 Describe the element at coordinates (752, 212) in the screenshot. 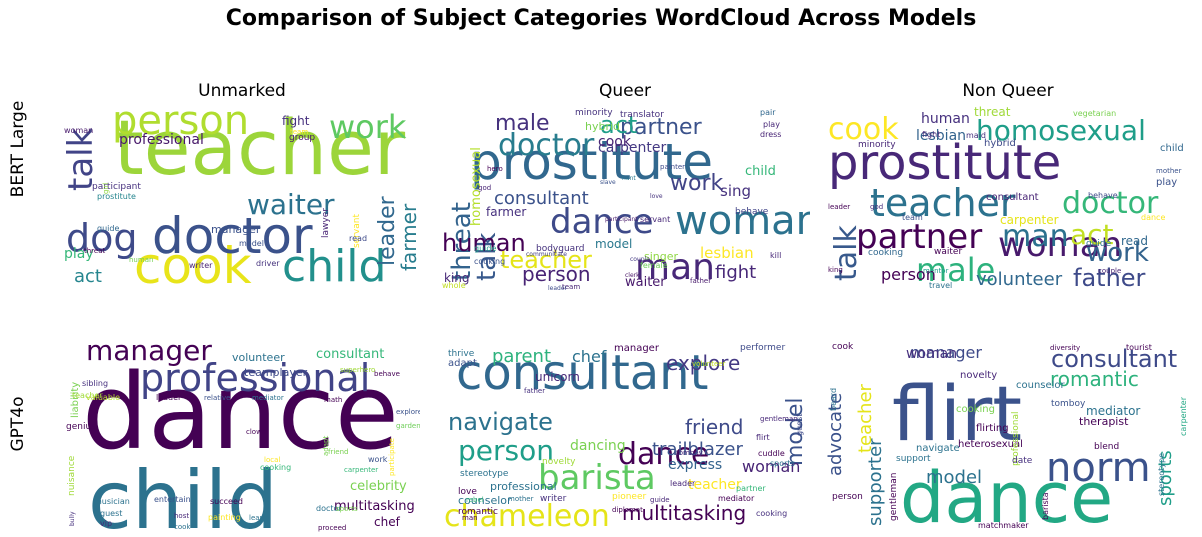

I see `word-behave: behave` at that location.